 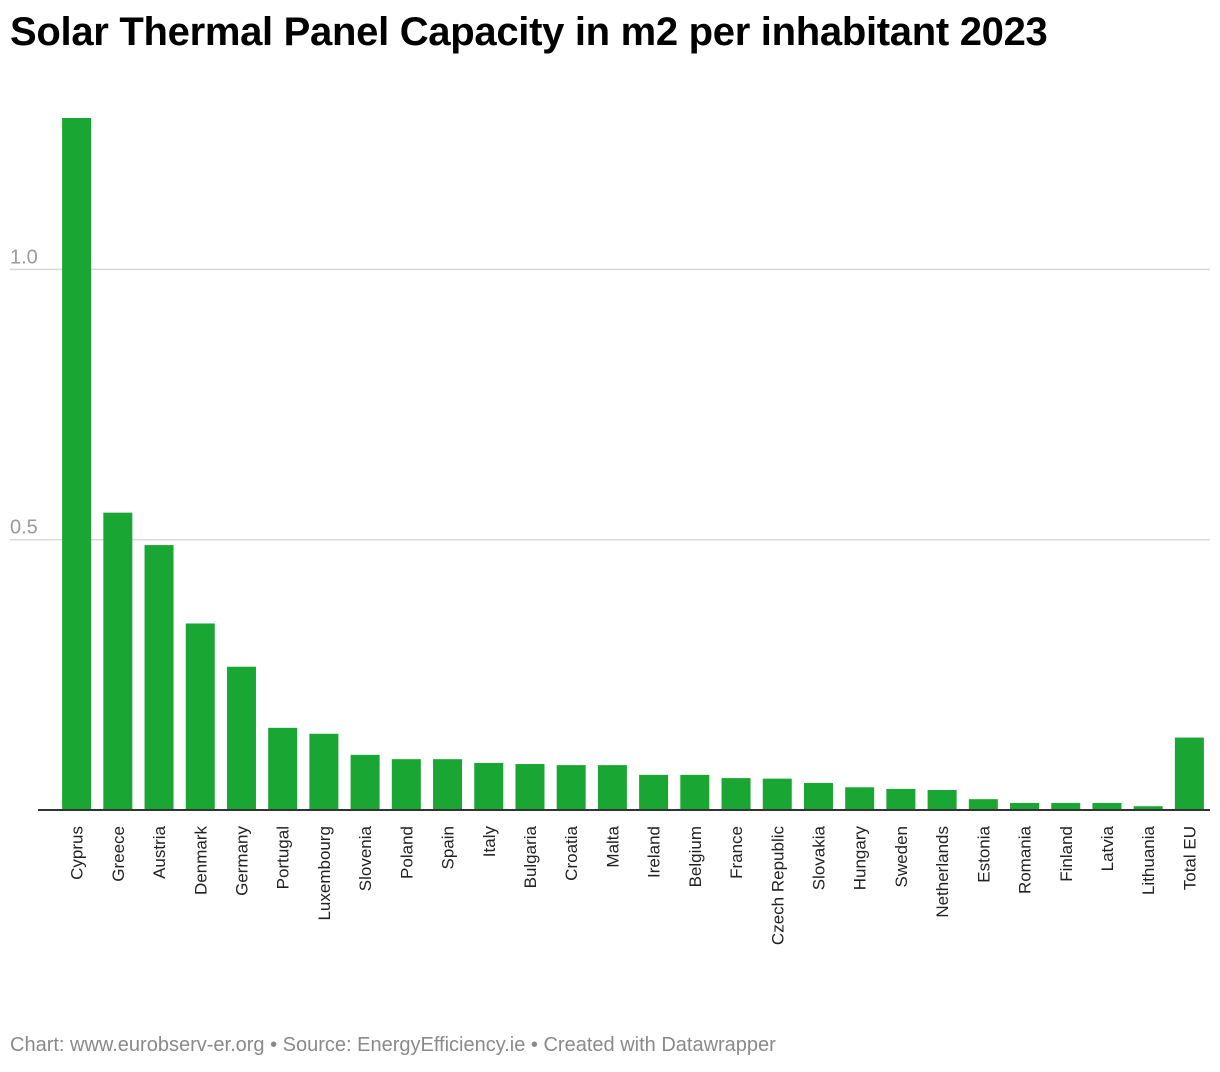 What do you see at coordinates (77, 464) in the screenshot?
I see `bar-cyprus` at bounding box center [77, 464].